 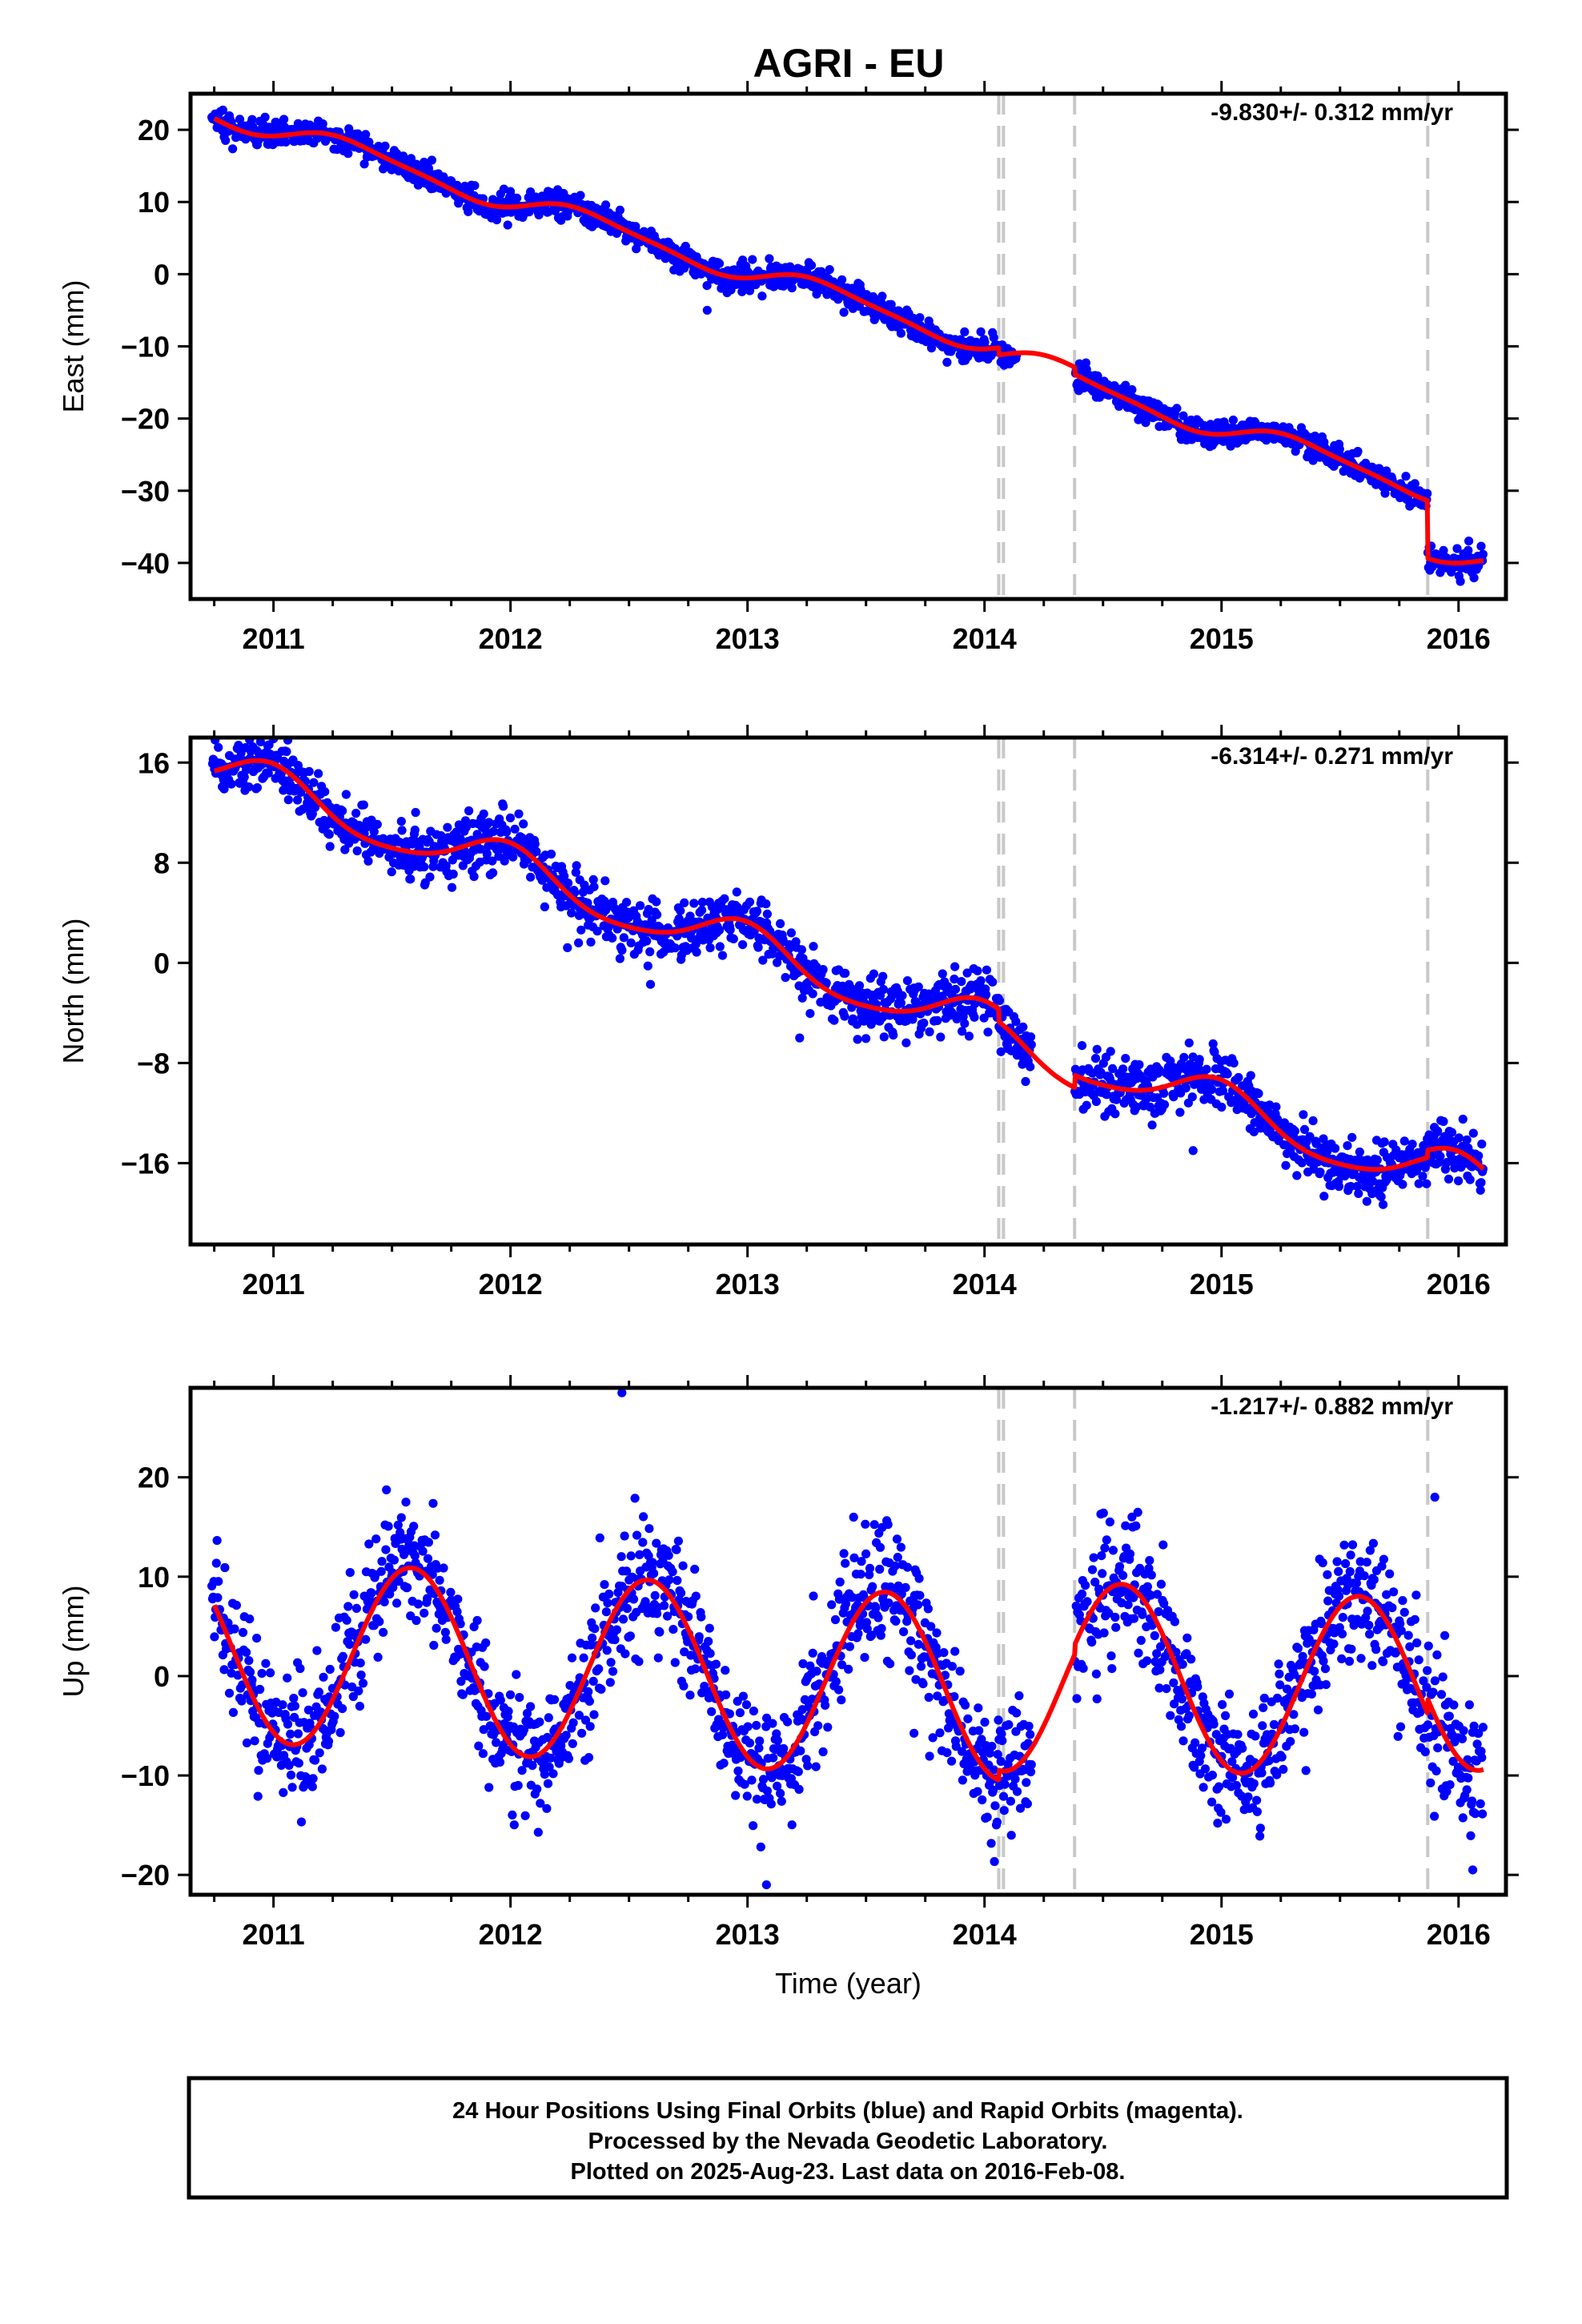 What do you see at coordinates (145, 491) in the screenshot?
I see `y-tick-label: −30` at bounding box center [145, 491].